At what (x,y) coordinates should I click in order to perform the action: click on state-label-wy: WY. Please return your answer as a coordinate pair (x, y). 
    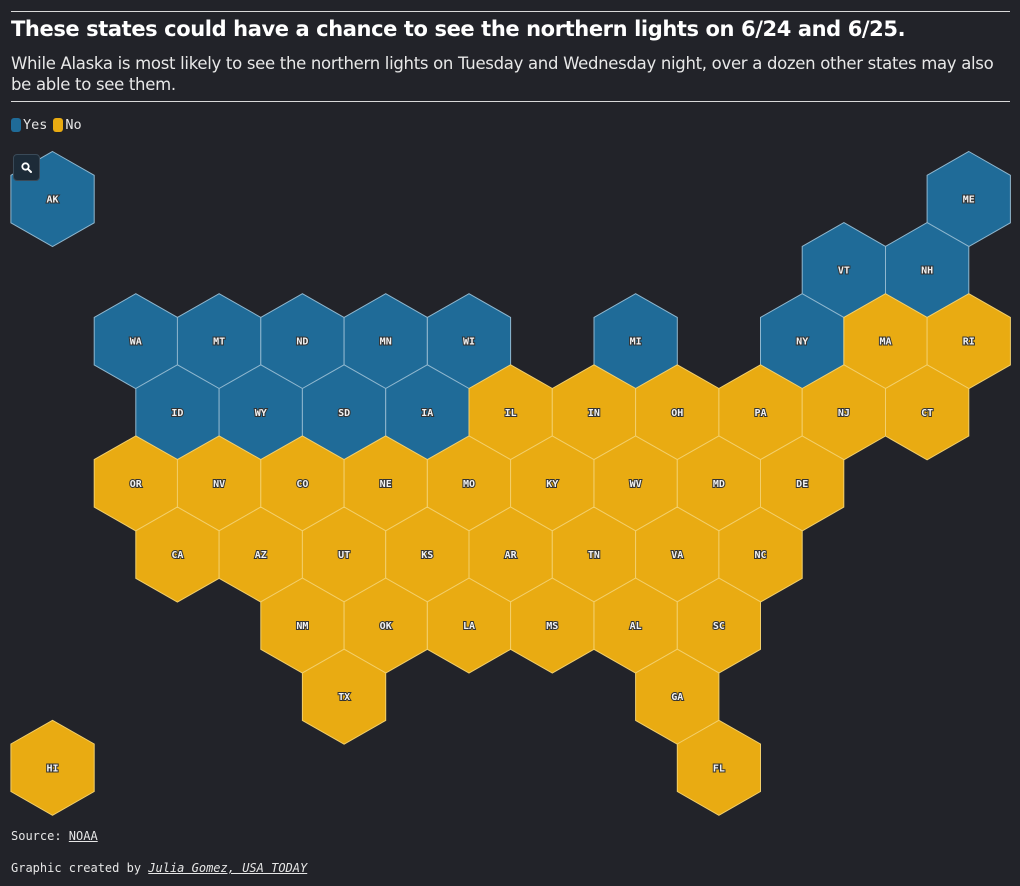
    Looking at the image, I should click on (261, 413).